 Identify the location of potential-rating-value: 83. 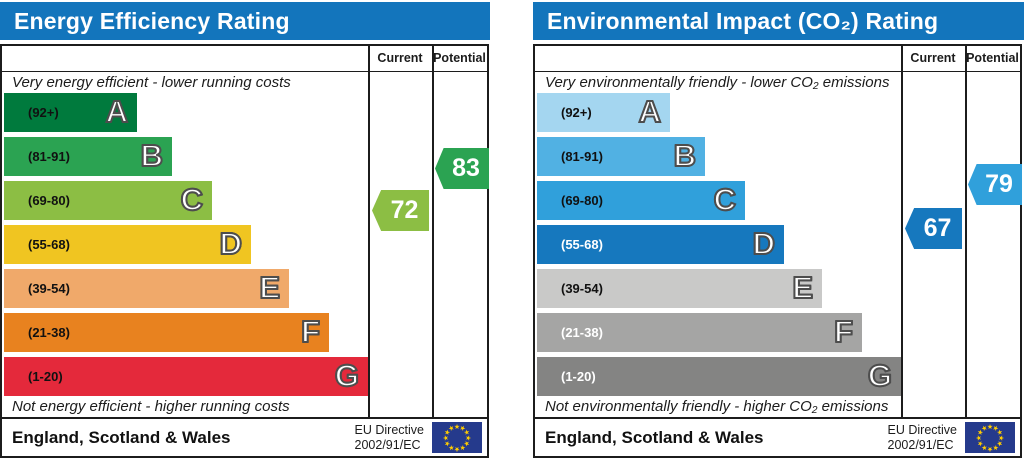
(466, 168).